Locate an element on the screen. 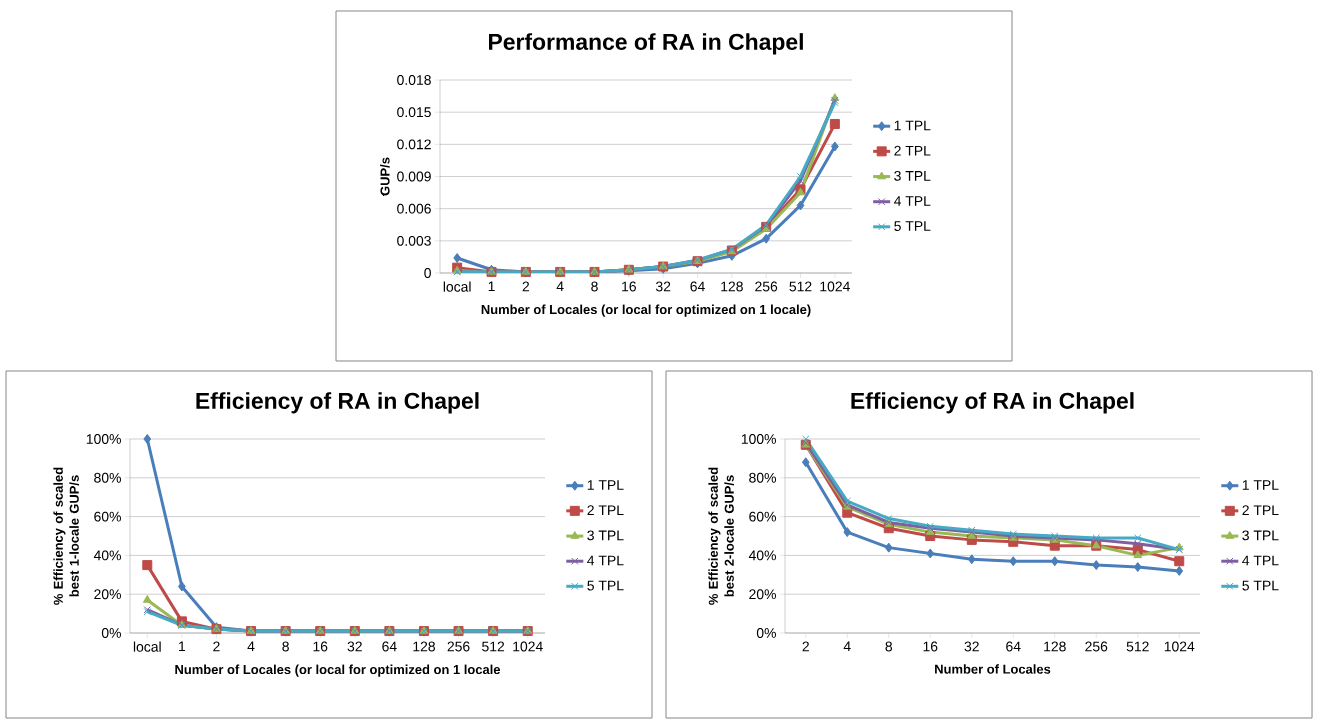 The image size is (1319, 719). x-axis-title: Number of Locales is located at coordinates (993, 669).